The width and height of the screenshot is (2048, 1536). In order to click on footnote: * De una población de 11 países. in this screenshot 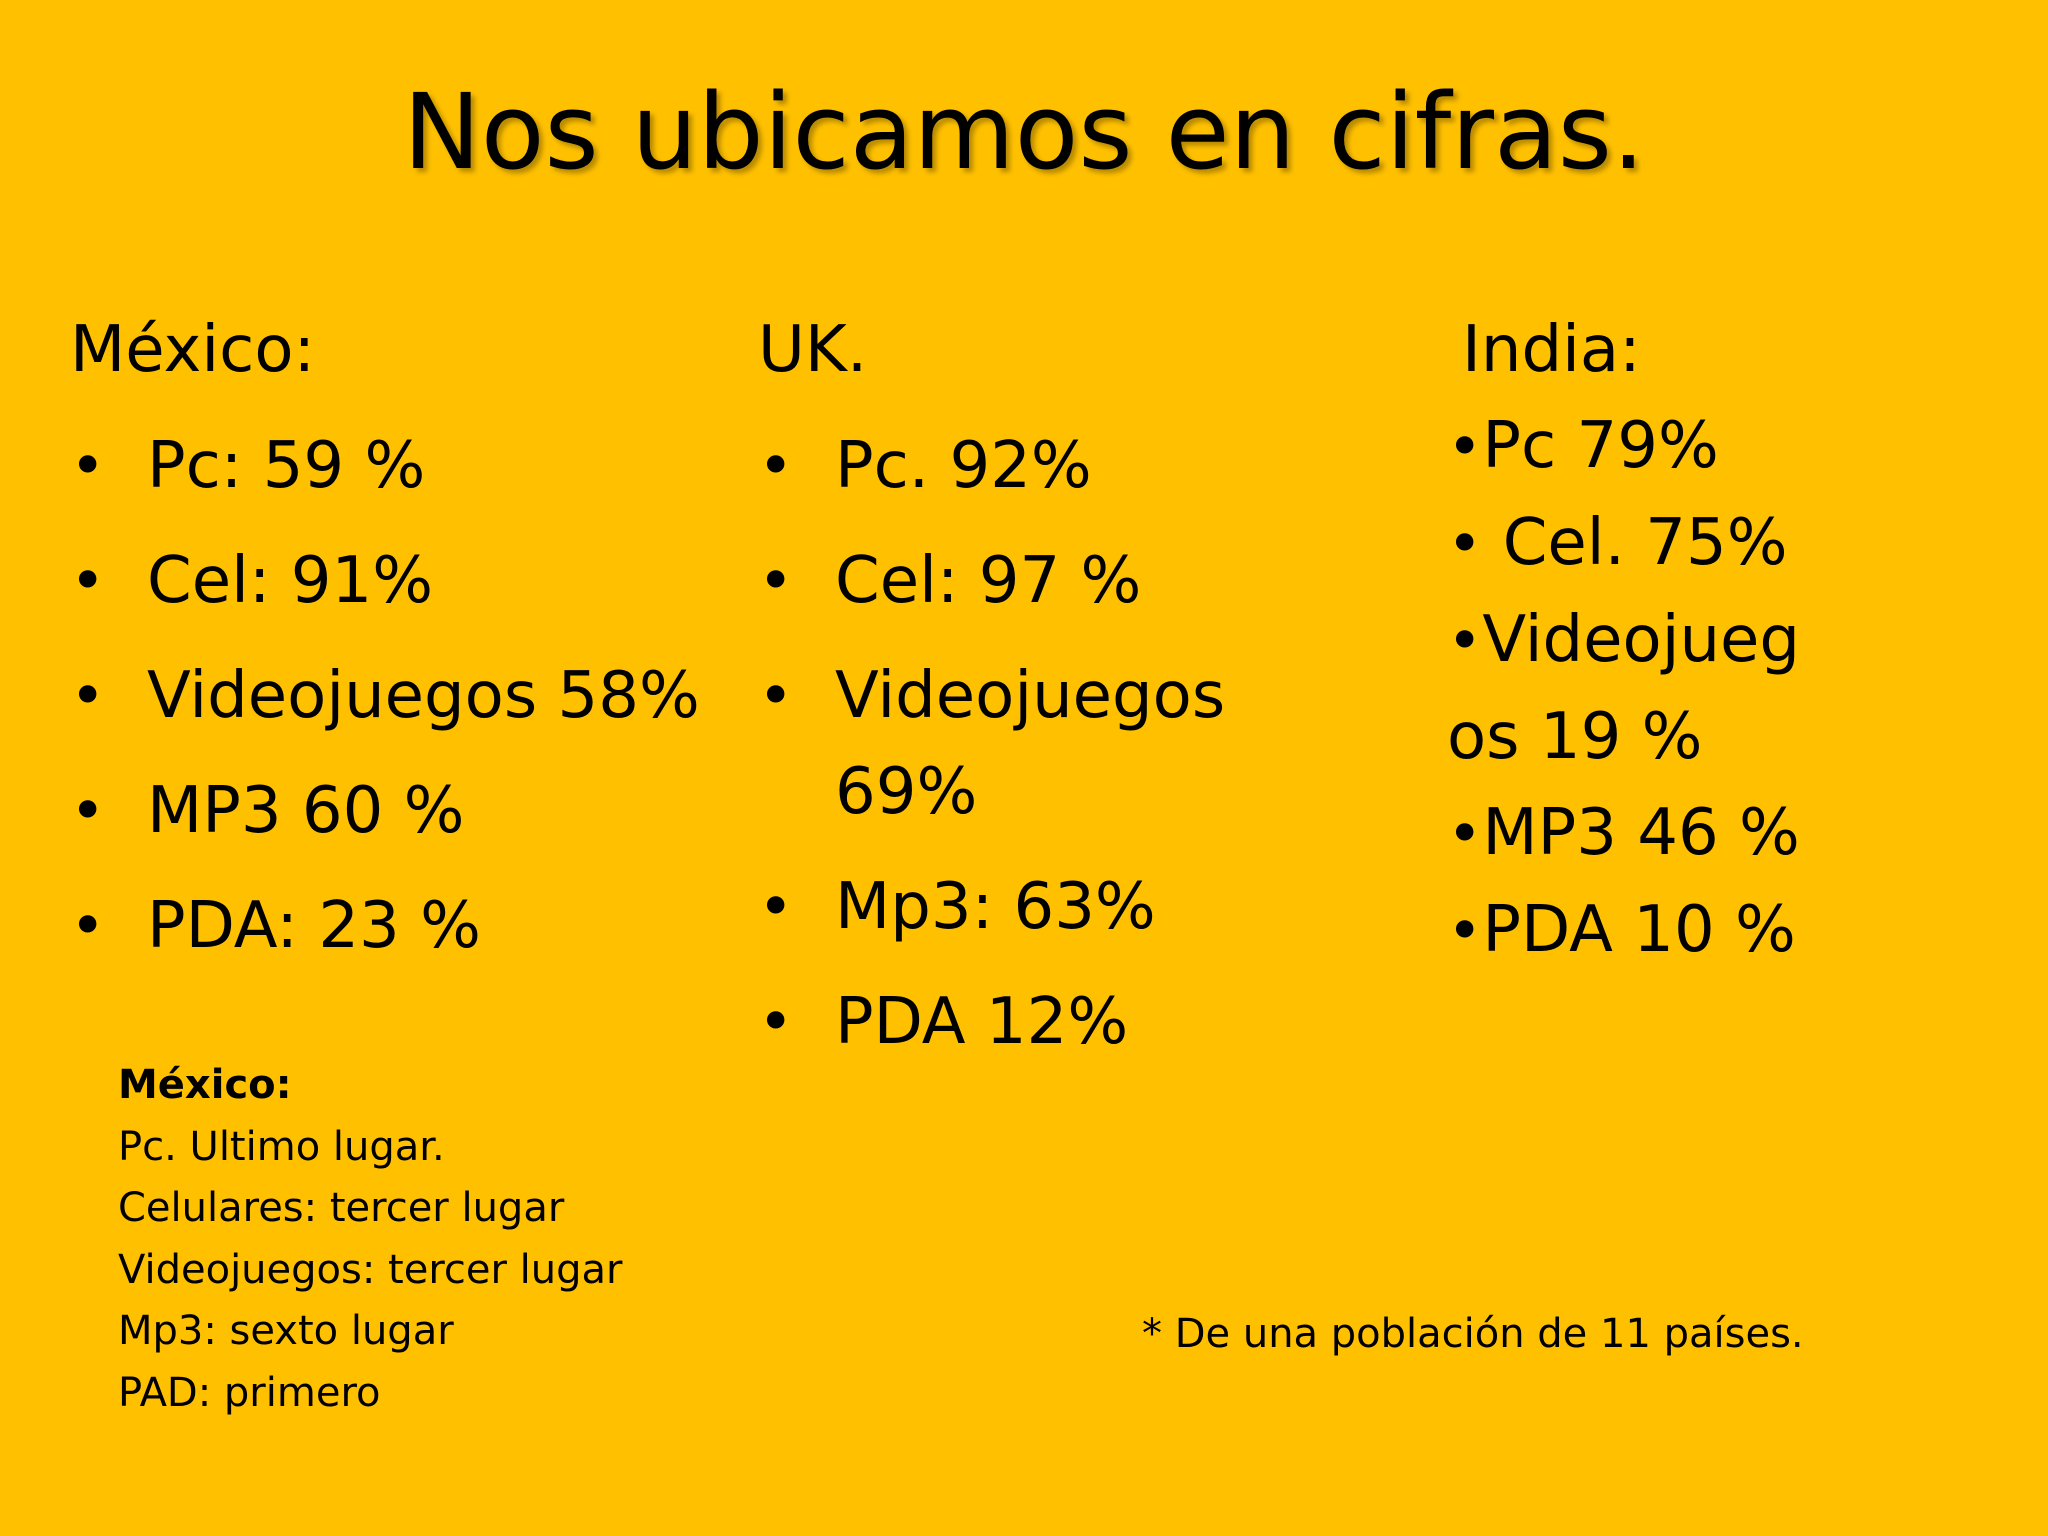, I will do `click(1473, 1334)`.